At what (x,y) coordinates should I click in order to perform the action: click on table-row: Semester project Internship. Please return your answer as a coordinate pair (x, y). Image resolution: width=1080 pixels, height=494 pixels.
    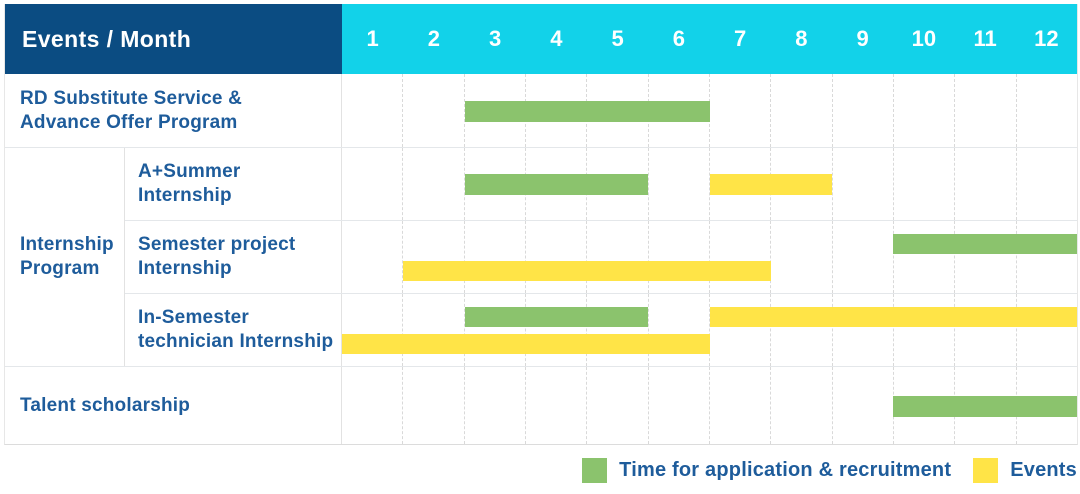
    Looking at the image, I should click on (601, 256).